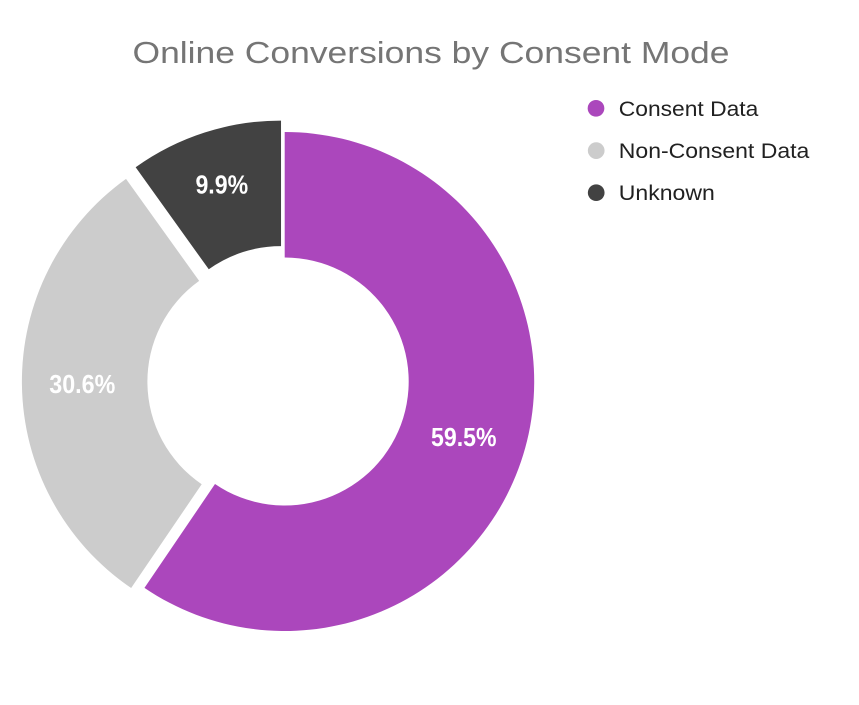 This screenshot has width=859, height=705. What do you see at coordinates (667, 193) in the screenshot?
I see `svg-text: Unknown` at bounding box center [667, 193].